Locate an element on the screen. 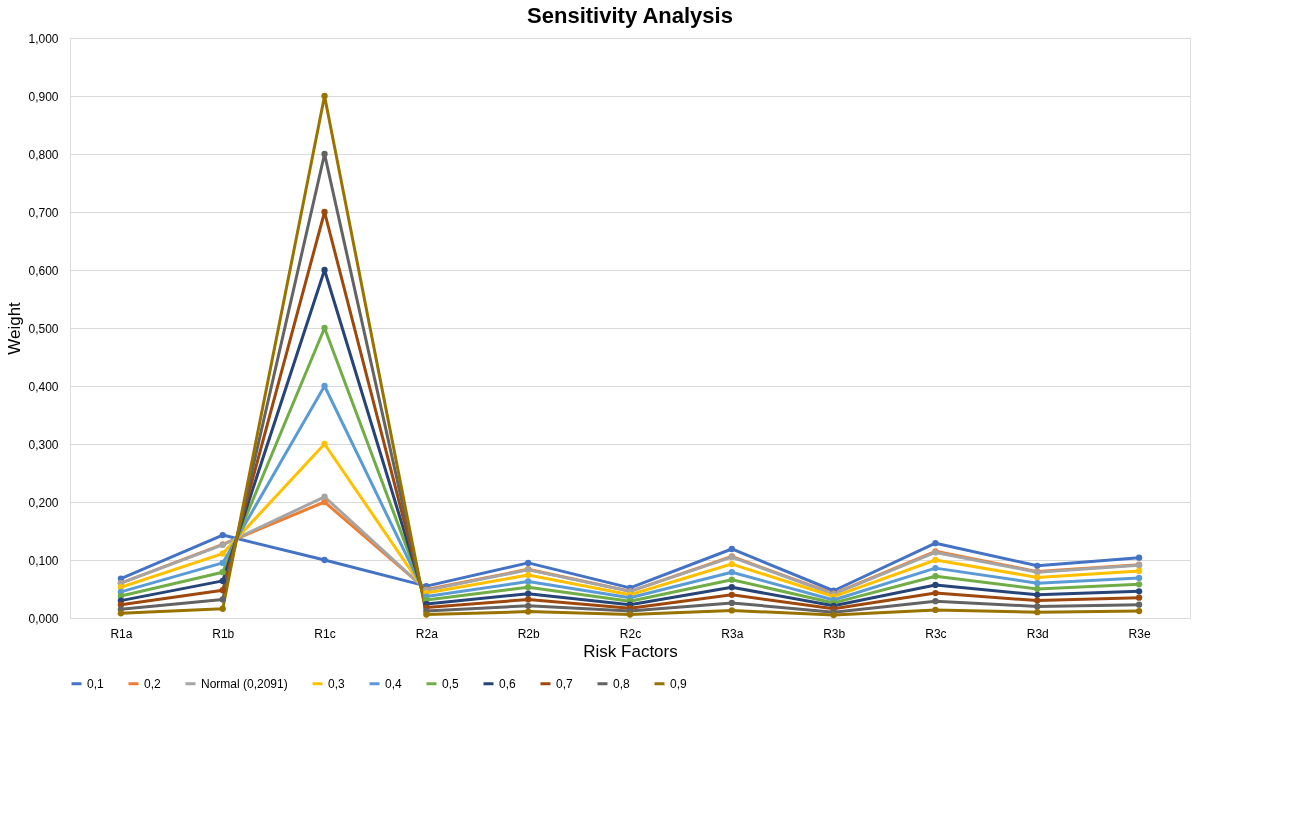 The width and height of the screenshot is (1292, 826). x-tick-label: R3e is located at coordinates (1139, 633).